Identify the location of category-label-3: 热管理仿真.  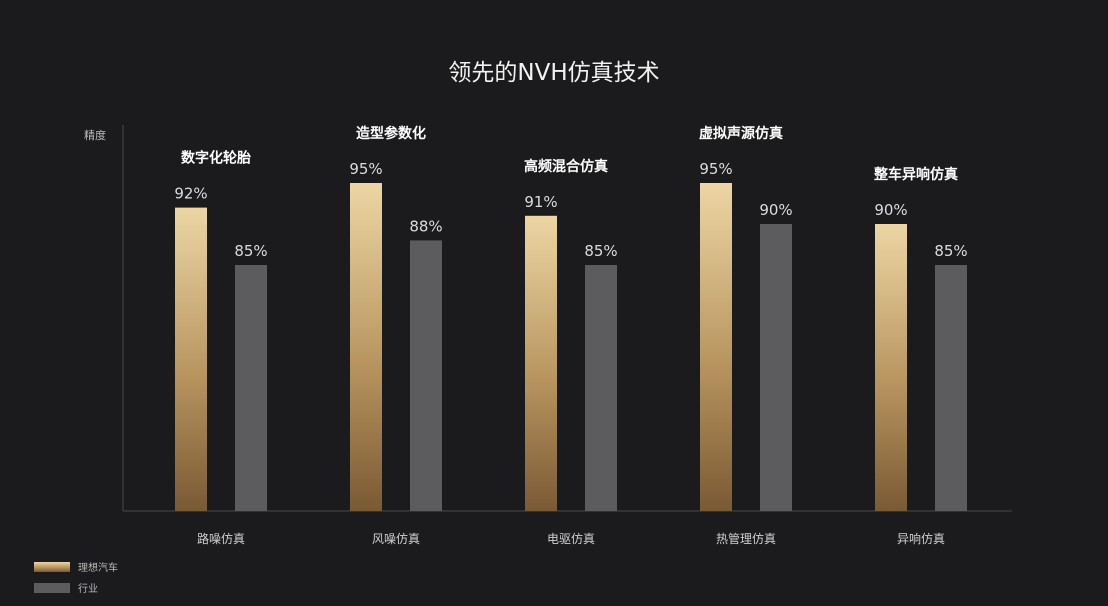
(746, 538).